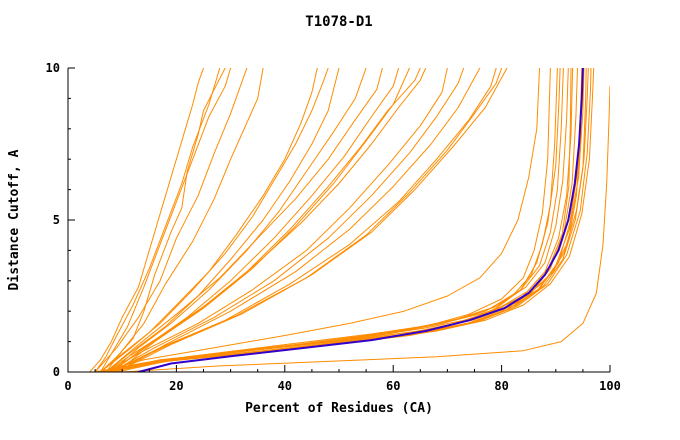 The width and height of the screenshot is (680, 440). What do you see at coordinates (285, 386) in the screenshot?
I see `x-tick-label: 40` at bounding box center [285, 386].